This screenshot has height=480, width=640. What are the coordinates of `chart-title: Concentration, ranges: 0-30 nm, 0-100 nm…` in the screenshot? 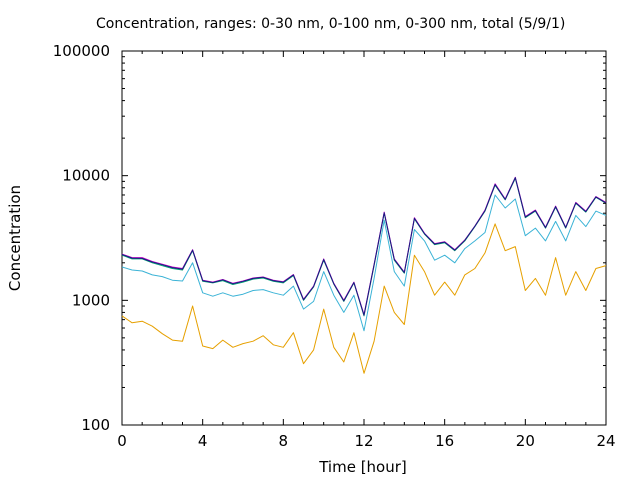 It's located at (330, 24).